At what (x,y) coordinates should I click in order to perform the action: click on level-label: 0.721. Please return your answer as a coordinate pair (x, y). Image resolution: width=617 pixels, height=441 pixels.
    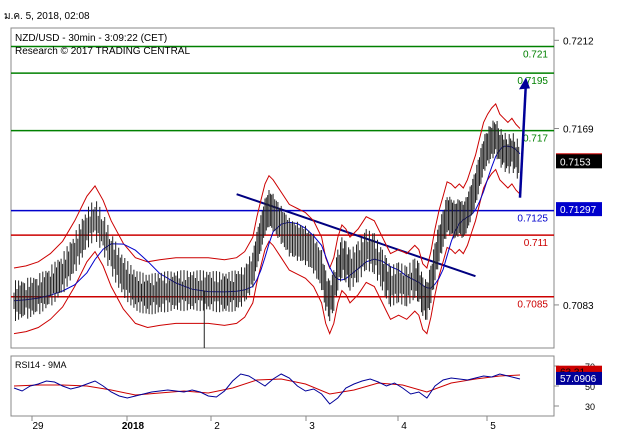
    Looking at the image, I should click on (535, 54).